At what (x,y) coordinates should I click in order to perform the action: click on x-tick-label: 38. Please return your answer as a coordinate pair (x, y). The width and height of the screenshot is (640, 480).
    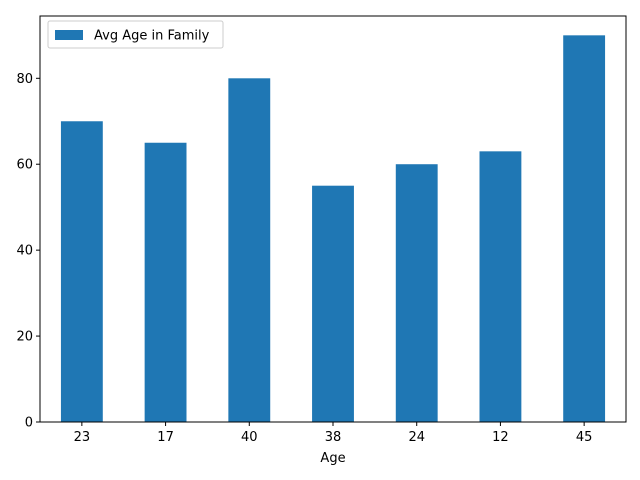
    Looking at the image, I should click on (333, 437).